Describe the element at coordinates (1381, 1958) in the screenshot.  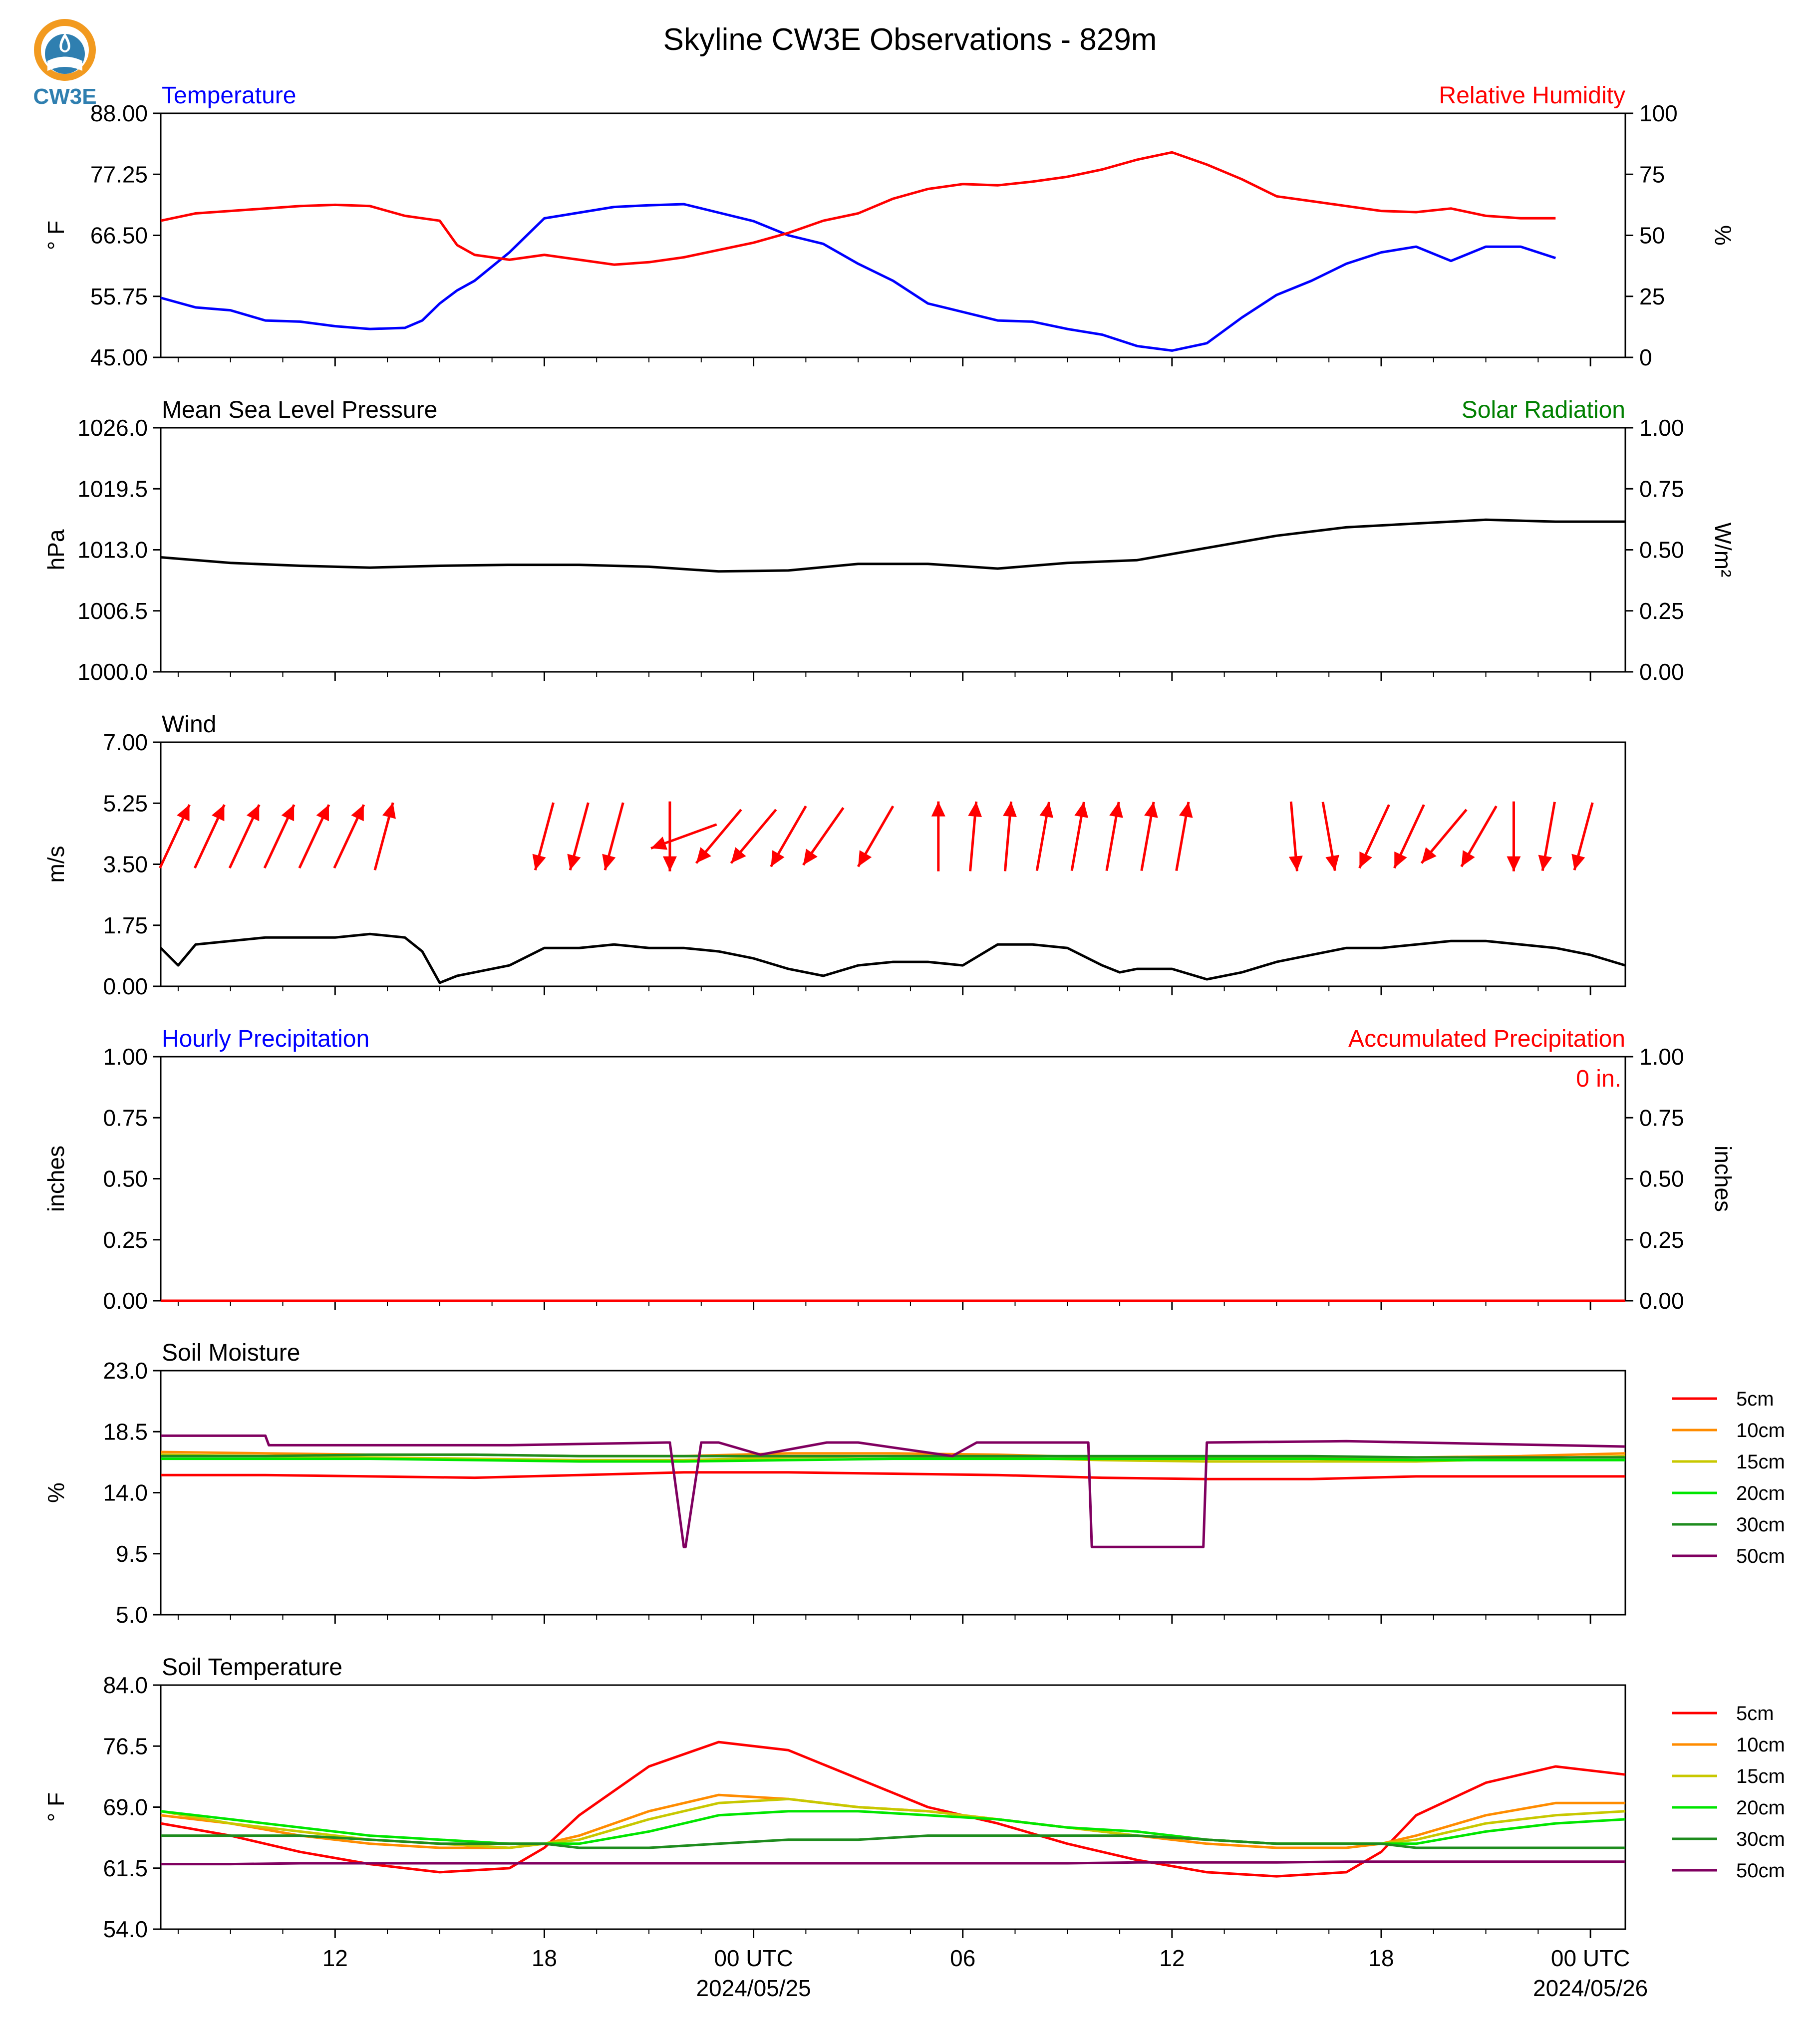
I see `x-tick-label: 18` at that location.